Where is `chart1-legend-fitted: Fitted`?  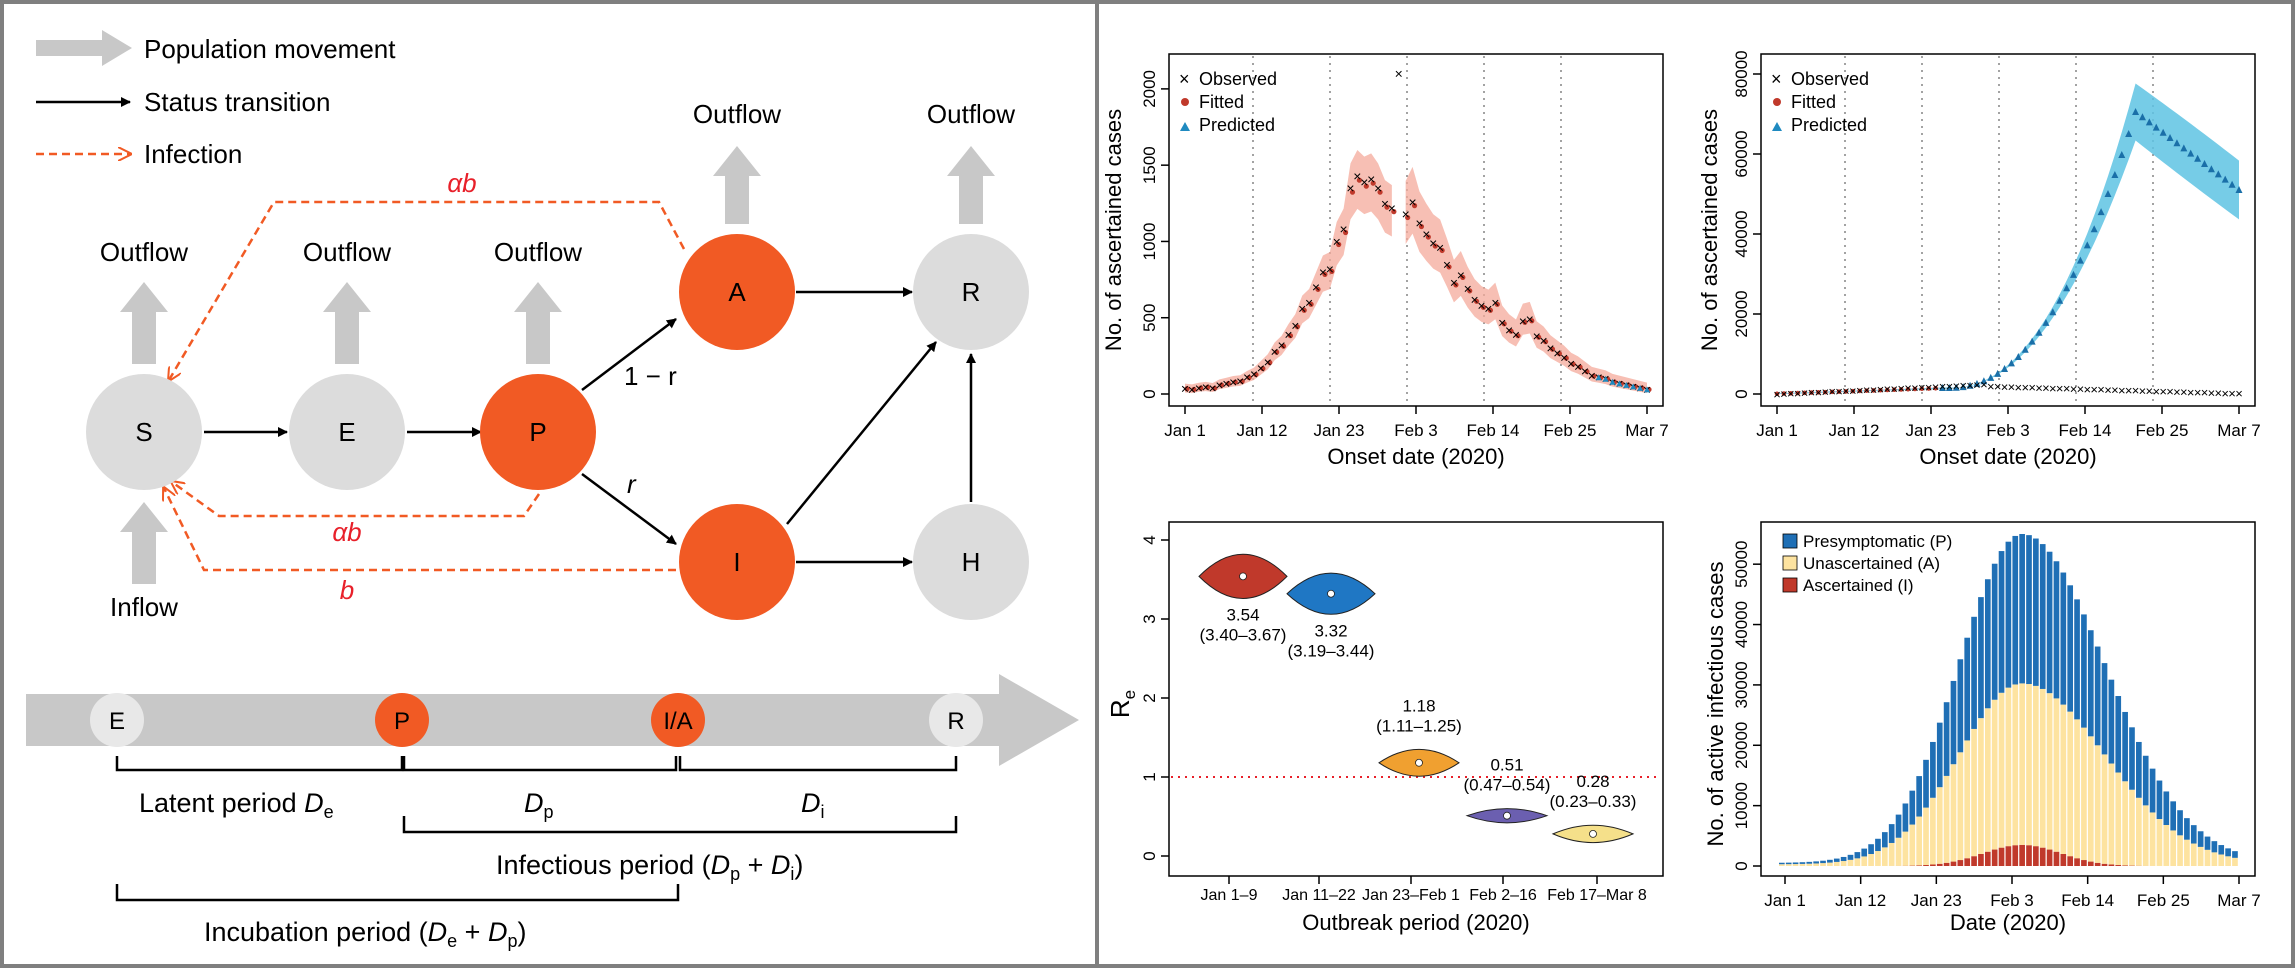 chart1-legend-fitted: Fitted is located at coordinates (1221, 102).